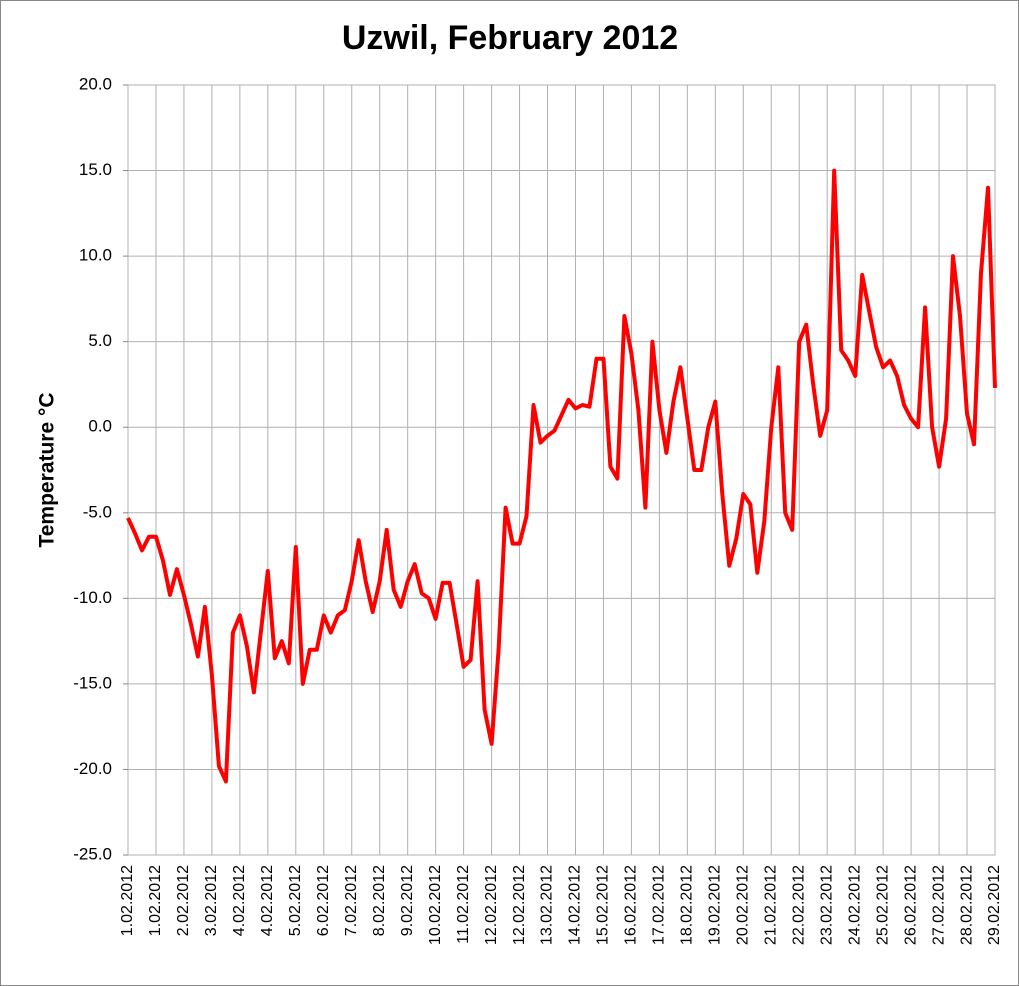 This screenshot has width=1019, height=986. Describe the element at coordinates (547, 905) in the screenshot. I see `x-tick-label: 13.02.2012` at that location.